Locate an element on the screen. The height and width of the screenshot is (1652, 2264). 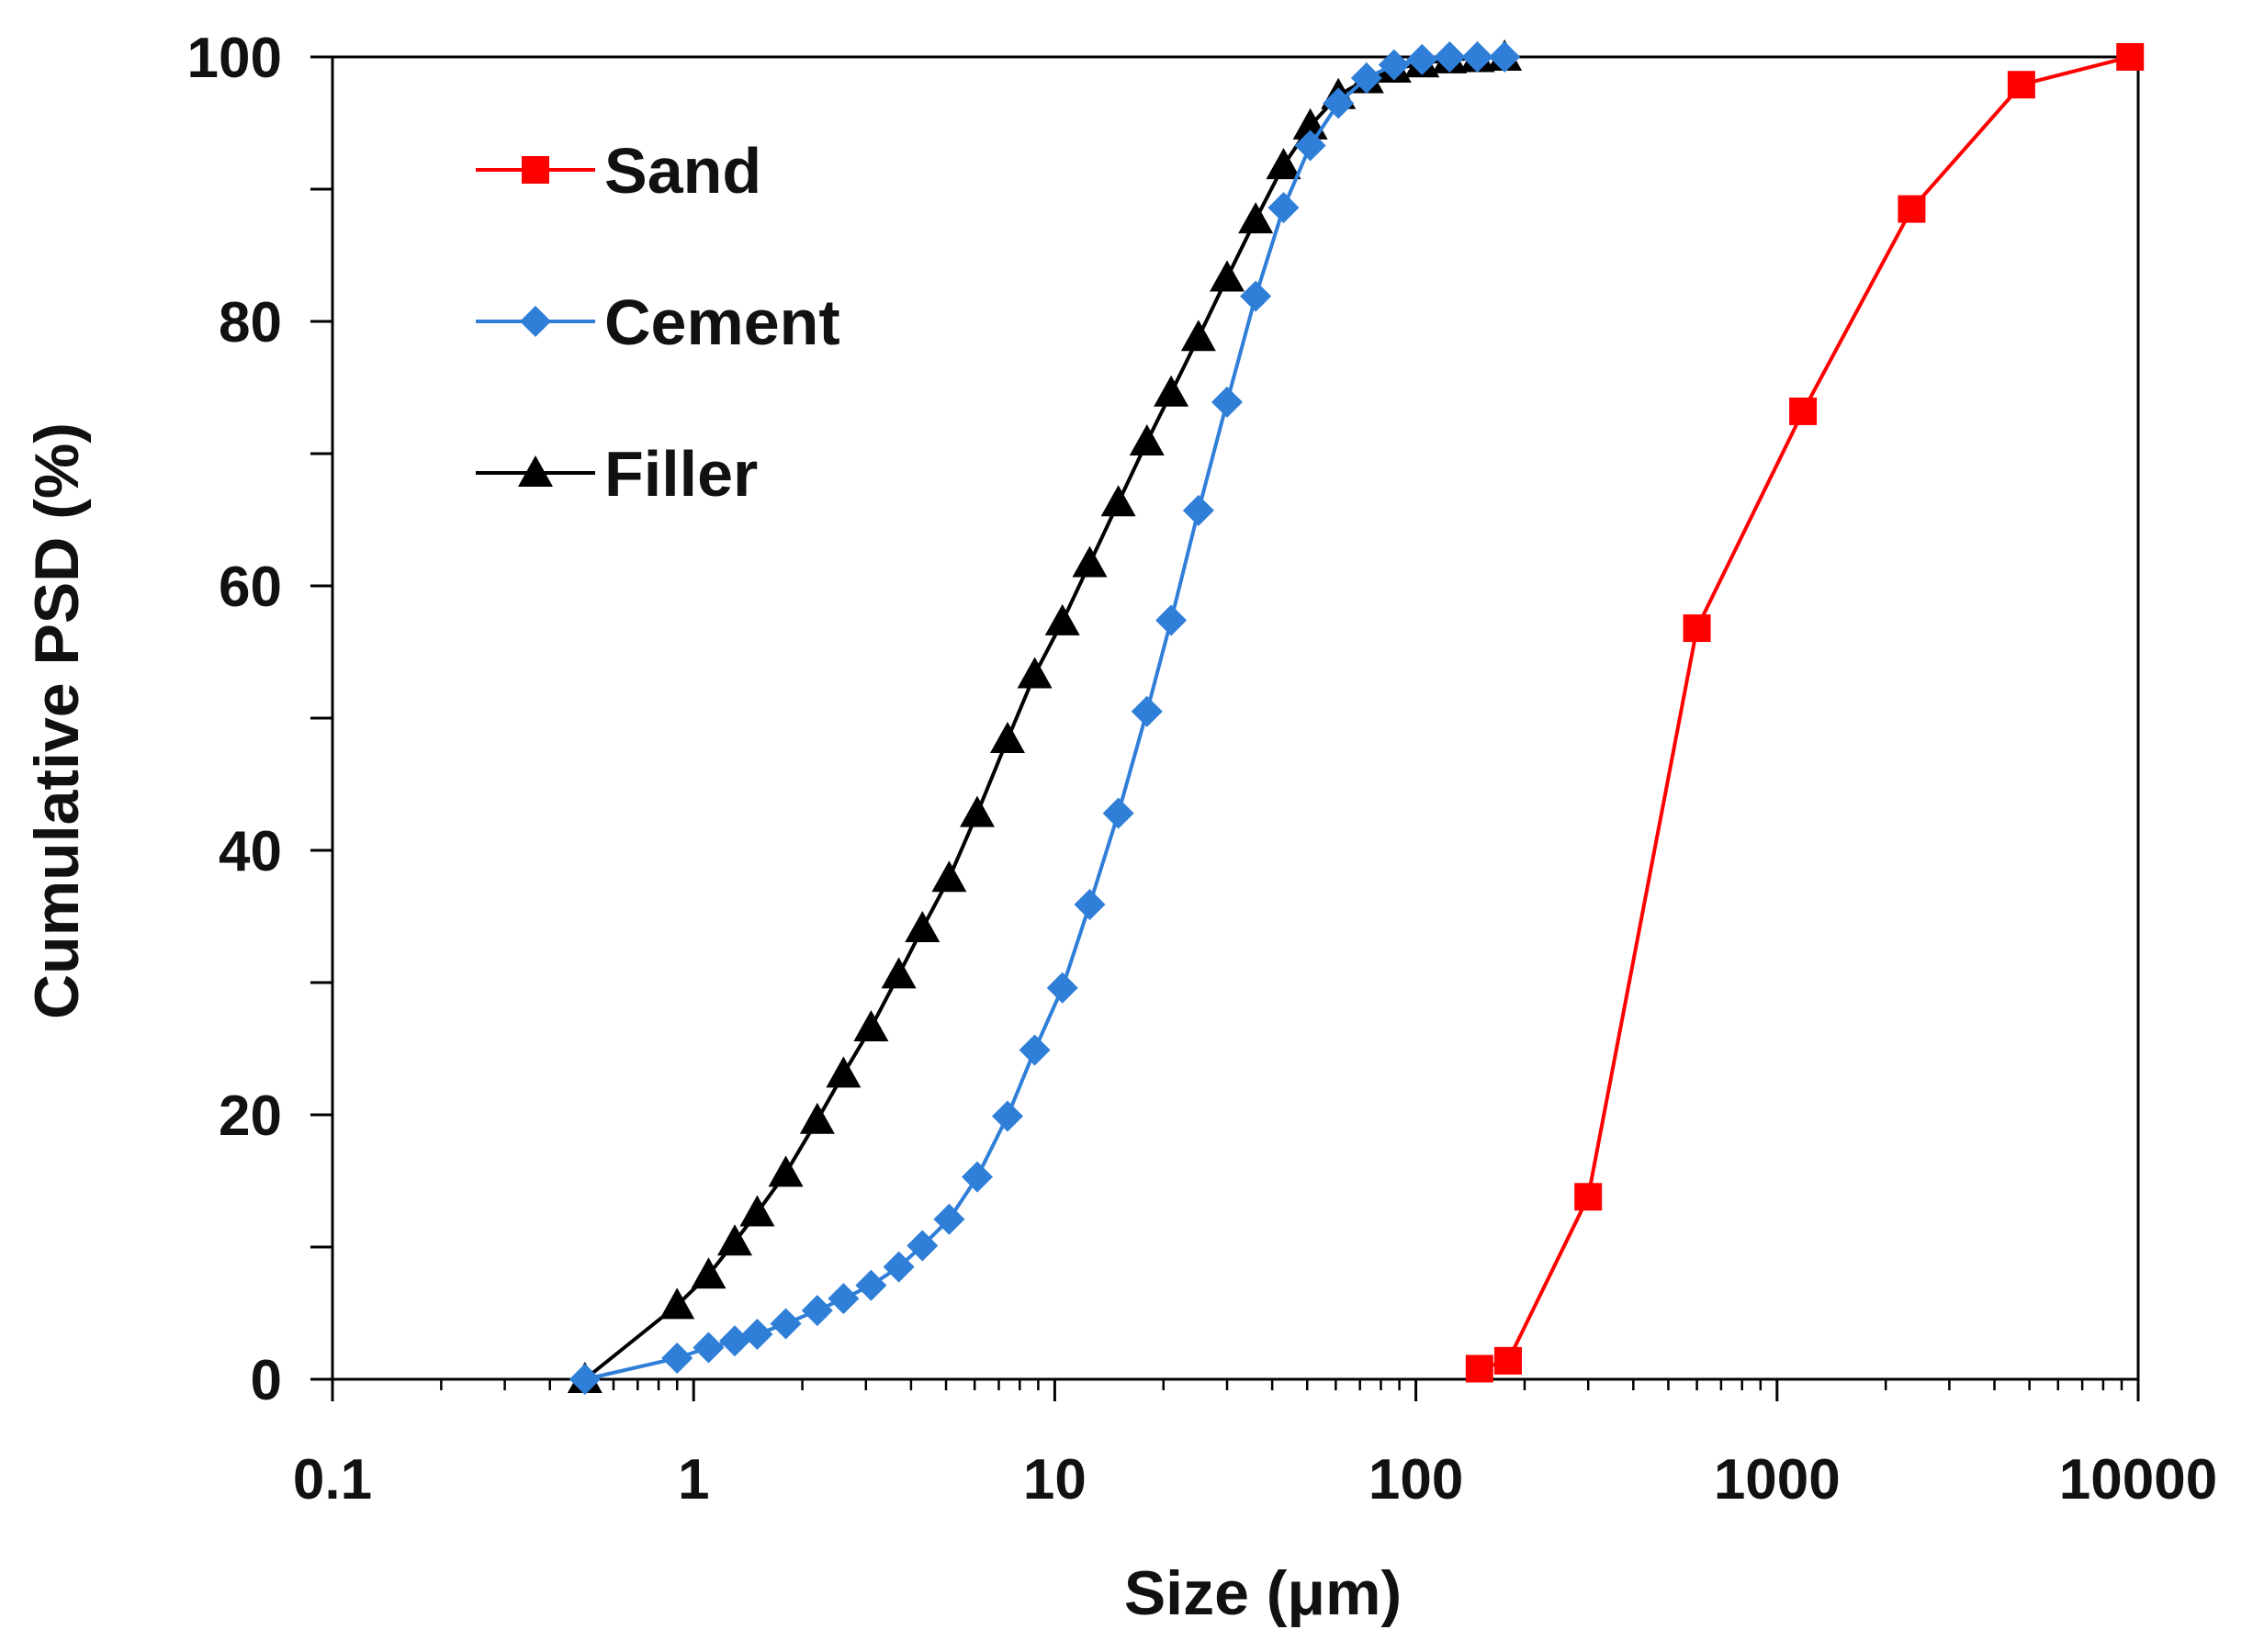
legend-item-cement: Cement is located at coordinates (658, 322).